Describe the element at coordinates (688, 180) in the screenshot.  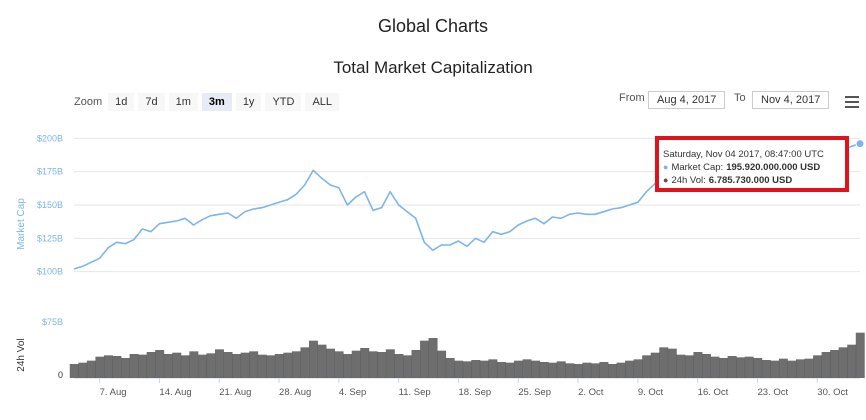
I see `tooltip-vol-label: 24h Vol:` at that location.